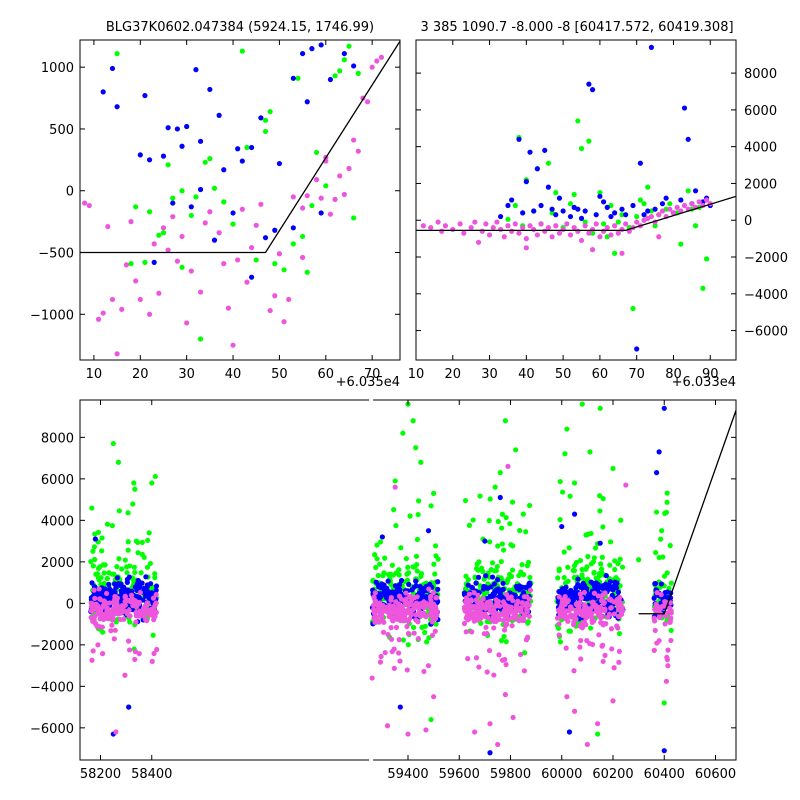 The image size is (800, 800). What do you see at coordinates (372, 374) in the screenshot?
I see `x-tick-label: 70` at bounding box center [372, 374].